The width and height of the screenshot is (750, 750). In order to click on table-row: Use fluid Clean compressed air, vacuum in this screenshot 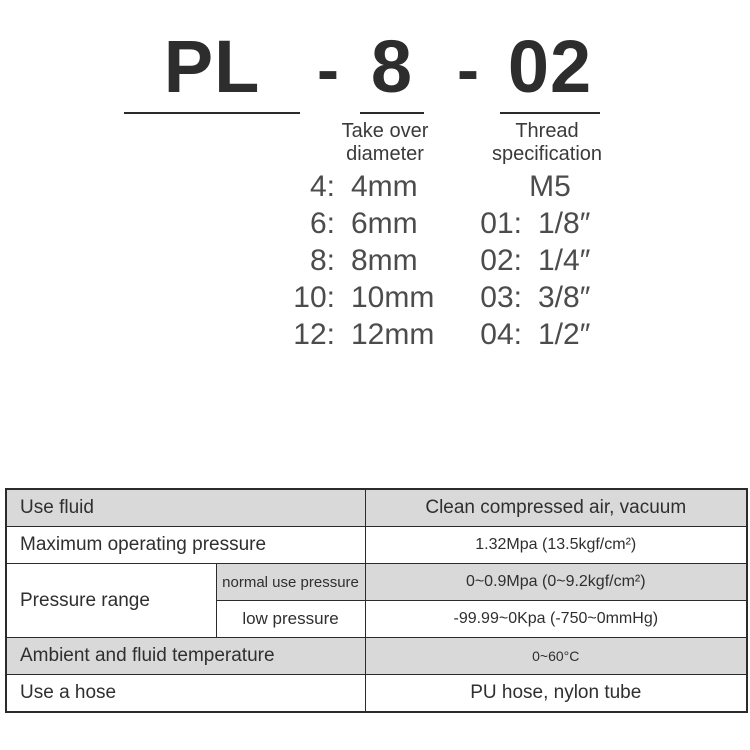, I will do `click(376, 507)`.